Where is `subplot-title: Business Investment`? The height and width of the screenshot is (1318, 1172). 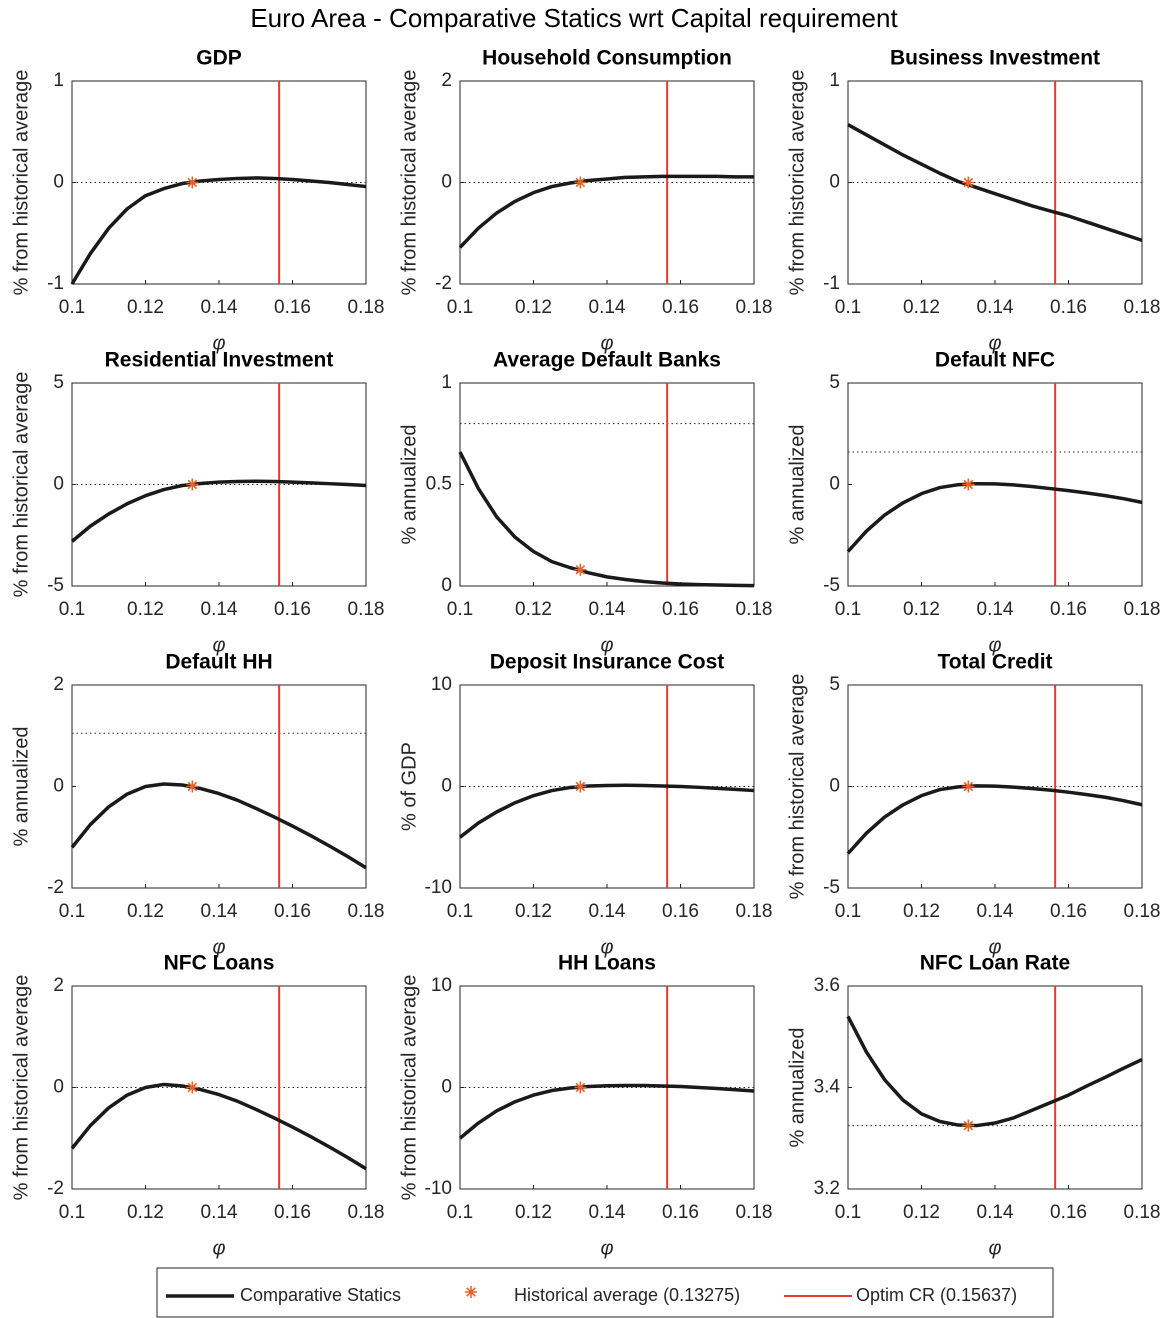 subplot-title: Business Investment is located at coordinates (995, 58).